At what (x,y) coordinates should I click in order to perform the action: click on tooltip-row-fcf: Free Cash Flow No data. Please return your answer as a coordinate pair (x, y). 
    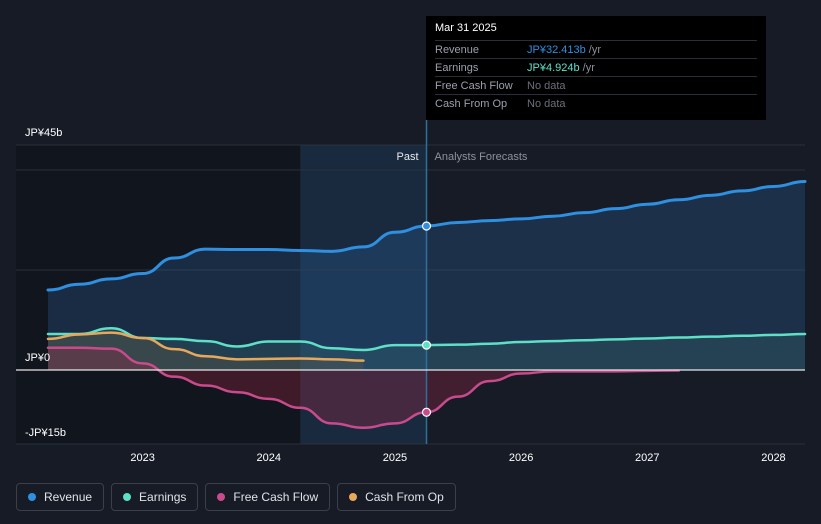
    Looking at the image, I should click on (596, 85).